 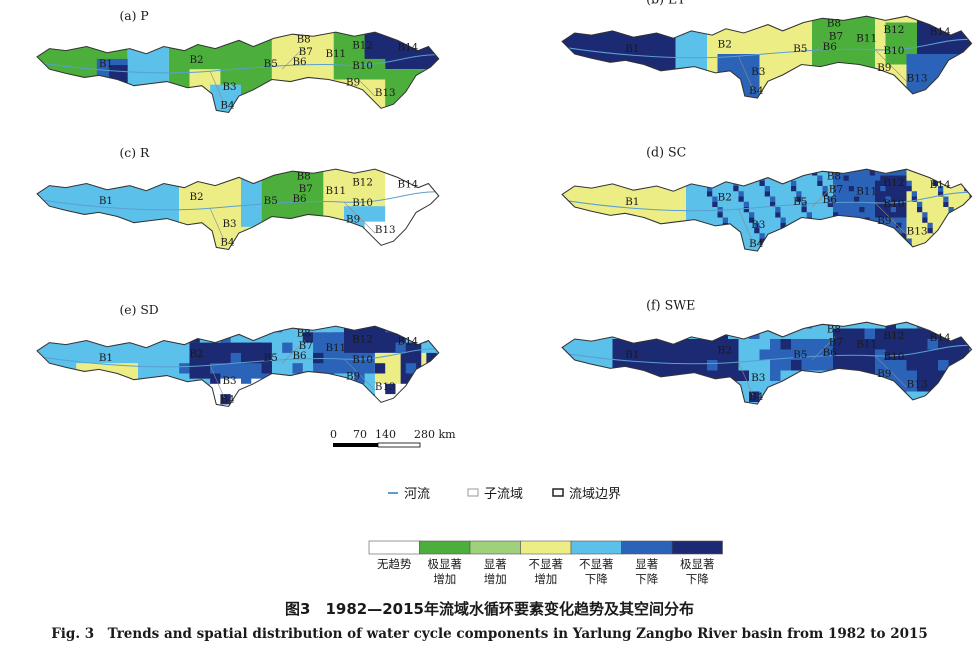 What do you see at coordinates (393, 438) in the screenshot?
I see `scale-bar: 0 70 140 280 km` at bounding box center [393, 438].